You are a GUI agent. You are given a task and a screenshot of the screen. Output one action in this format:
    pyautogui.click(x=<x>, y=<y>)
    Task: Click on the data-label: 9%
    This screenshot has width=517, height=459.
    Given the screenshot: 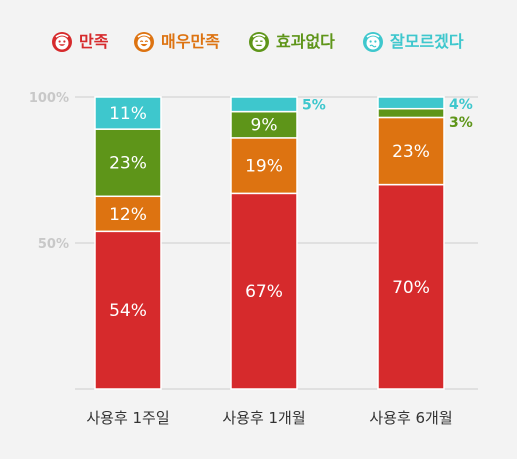 What is the action you would take?
    pyautogui.click(x=264, y=126)
    